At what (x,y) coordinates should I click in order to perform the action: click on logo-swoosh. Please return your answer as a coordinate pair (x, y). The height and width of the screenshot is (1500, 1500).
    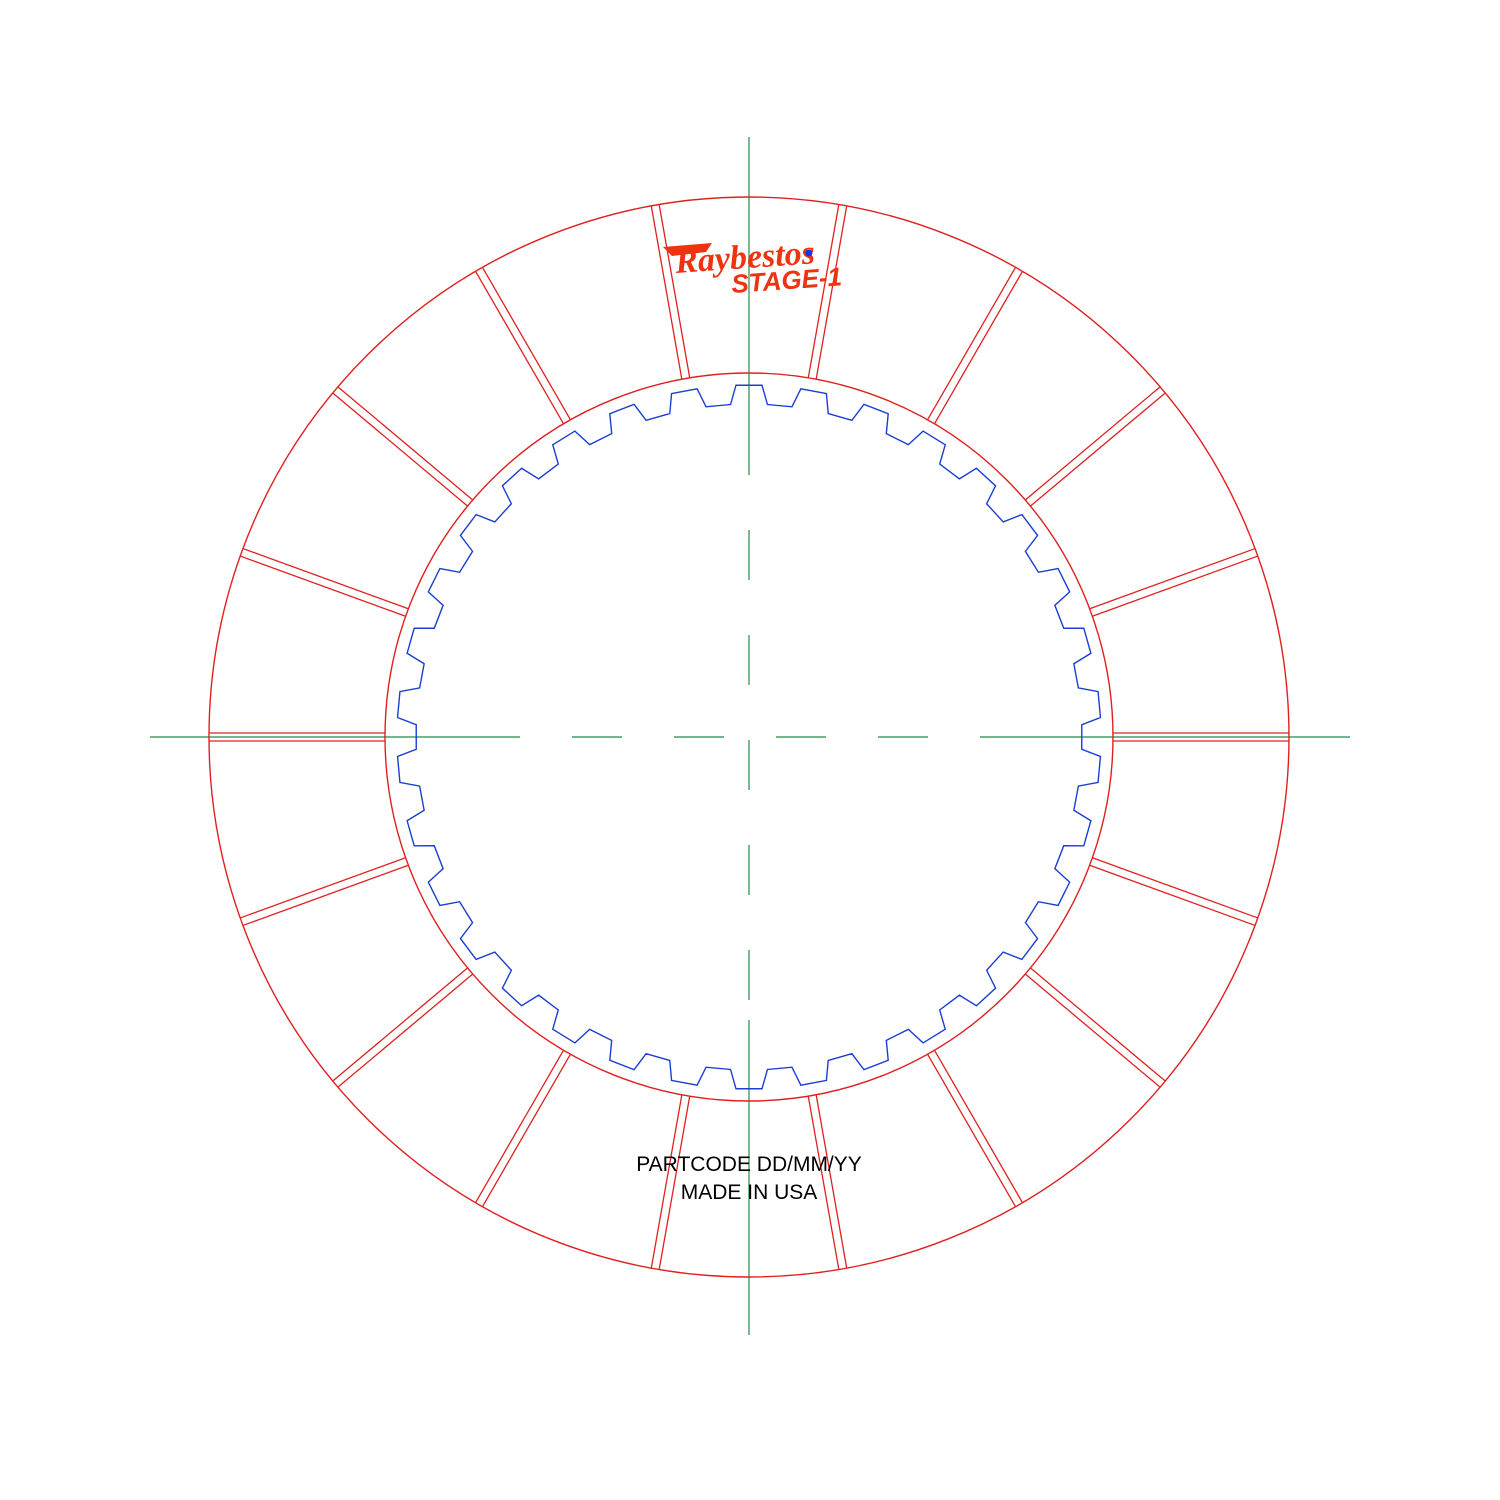
    Looking at the image, I should click on (687, 249).